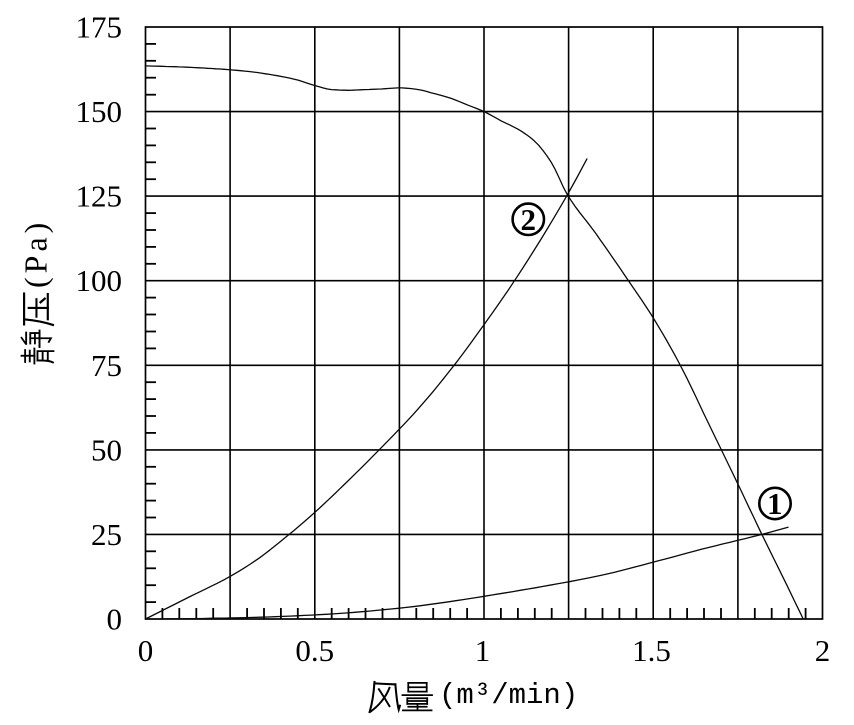  I want to click on svg-text: (m³/min), so click(508, 695).